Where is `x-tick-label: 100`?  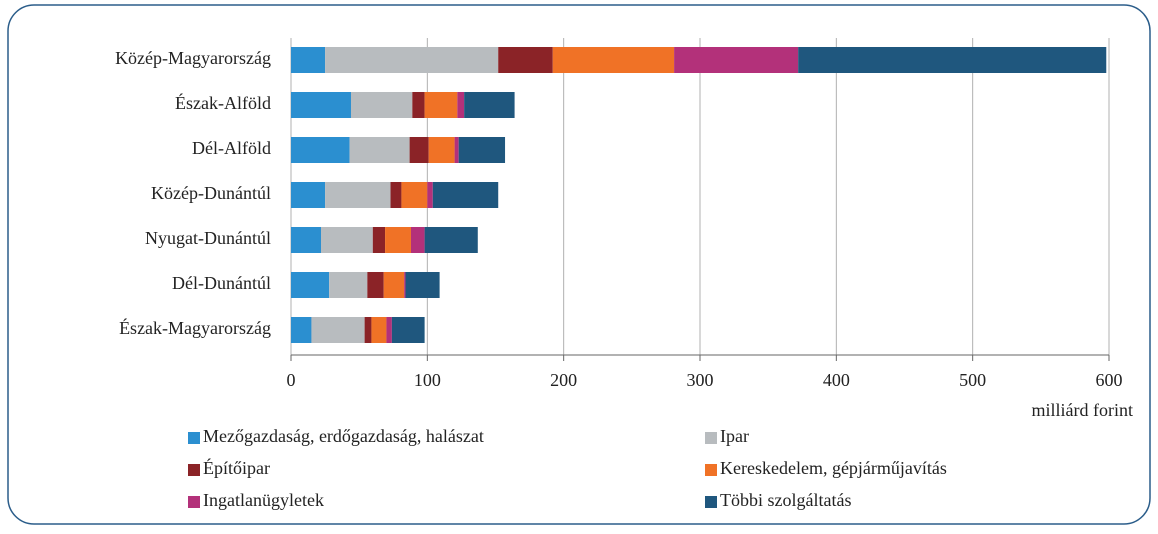
x-tick-label: 100 is located at coordinates (427, 380).